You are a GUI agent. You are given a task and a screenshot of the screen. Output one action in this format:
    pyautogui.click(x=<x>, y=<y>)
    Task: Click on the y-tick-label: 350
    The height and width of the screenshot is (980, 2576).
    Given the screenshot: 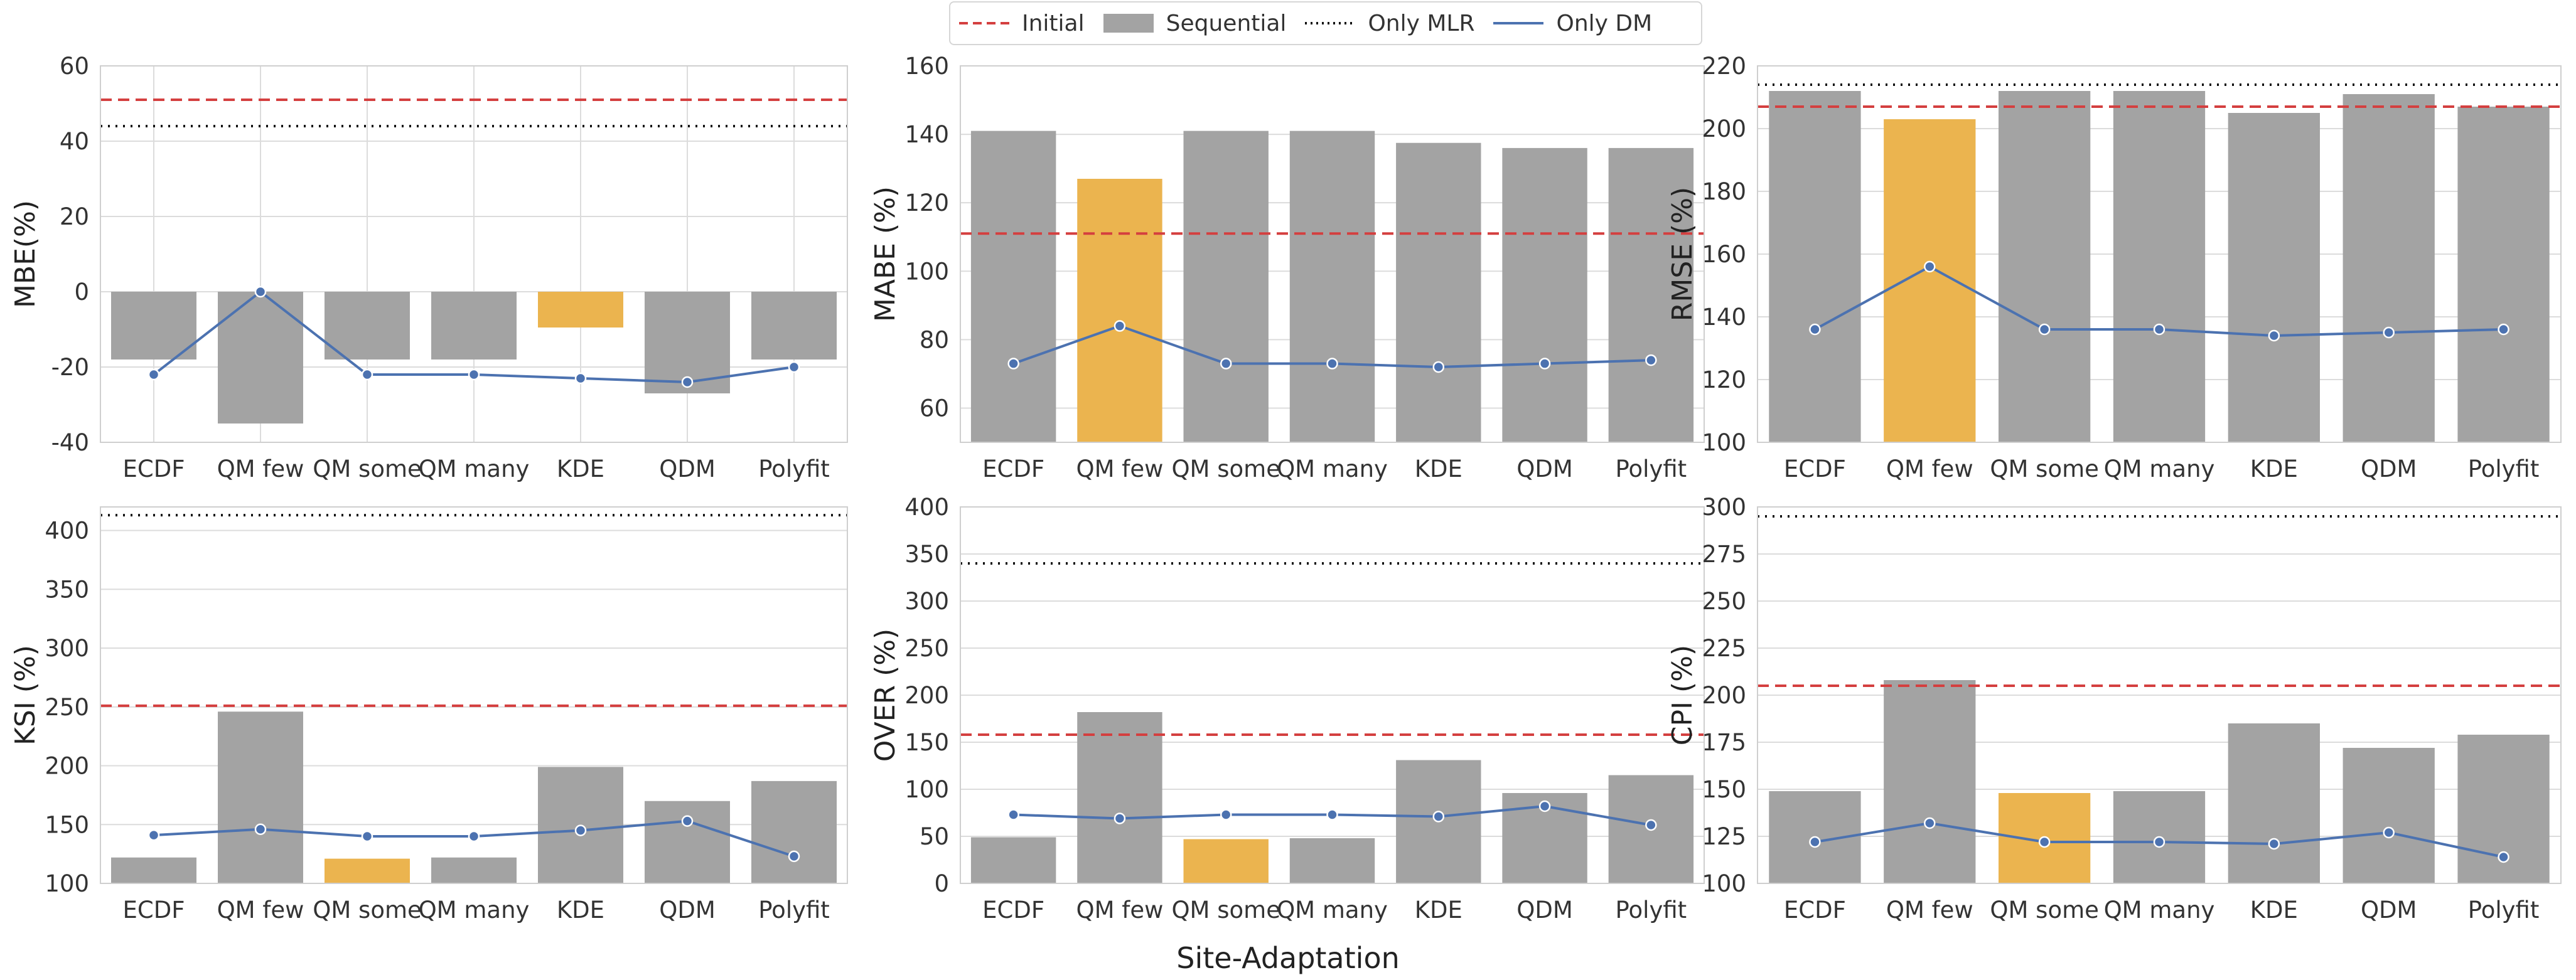 What is the action you would take?
    pyautogui.click(x=67, y=589)
    